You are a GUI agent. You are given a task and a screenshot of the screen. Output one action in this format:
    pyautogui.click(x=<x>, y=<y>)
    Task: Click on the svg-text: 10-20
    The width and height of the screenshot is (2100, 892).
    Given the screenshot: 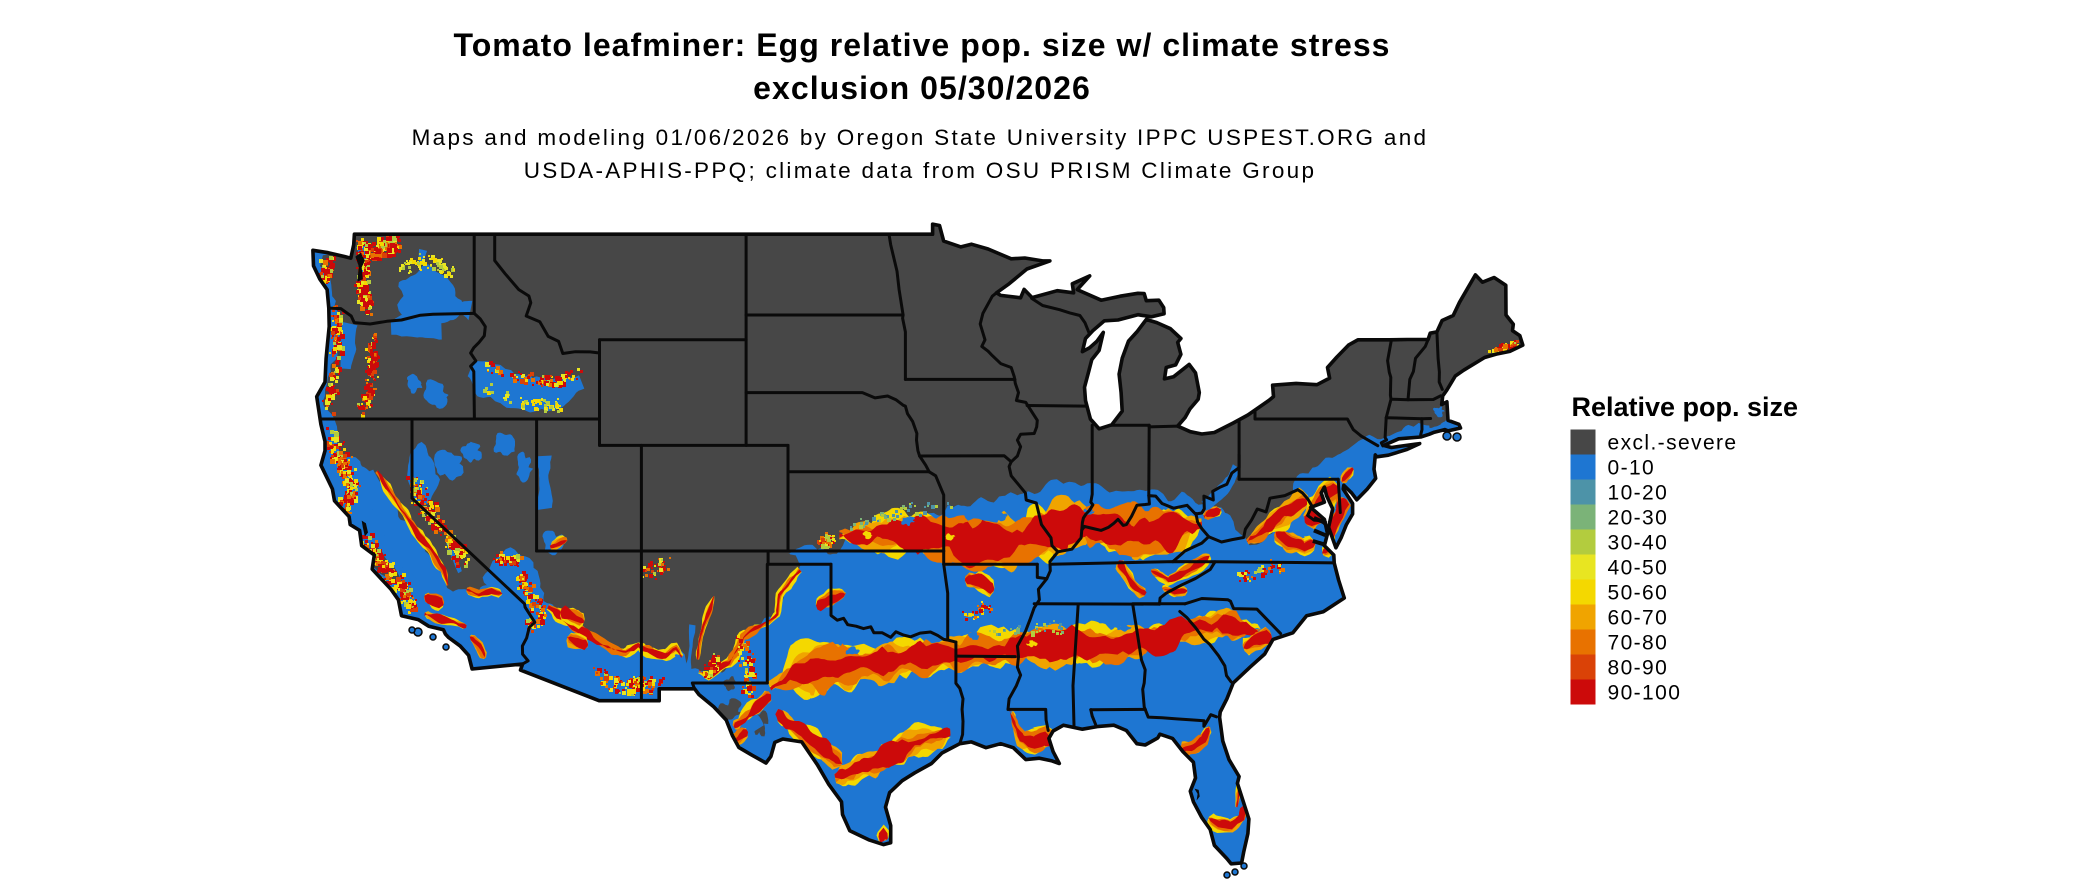 What is the action you would take?
    pyautogui.click(x=1638, y=493)
    